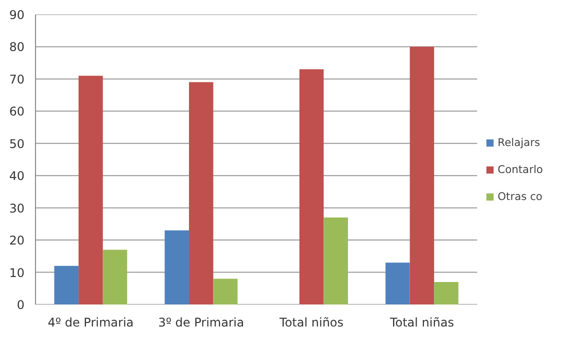 This screenshot has width=578, height=342. I want to click on y-tick-label: 90, so click(17, 15).